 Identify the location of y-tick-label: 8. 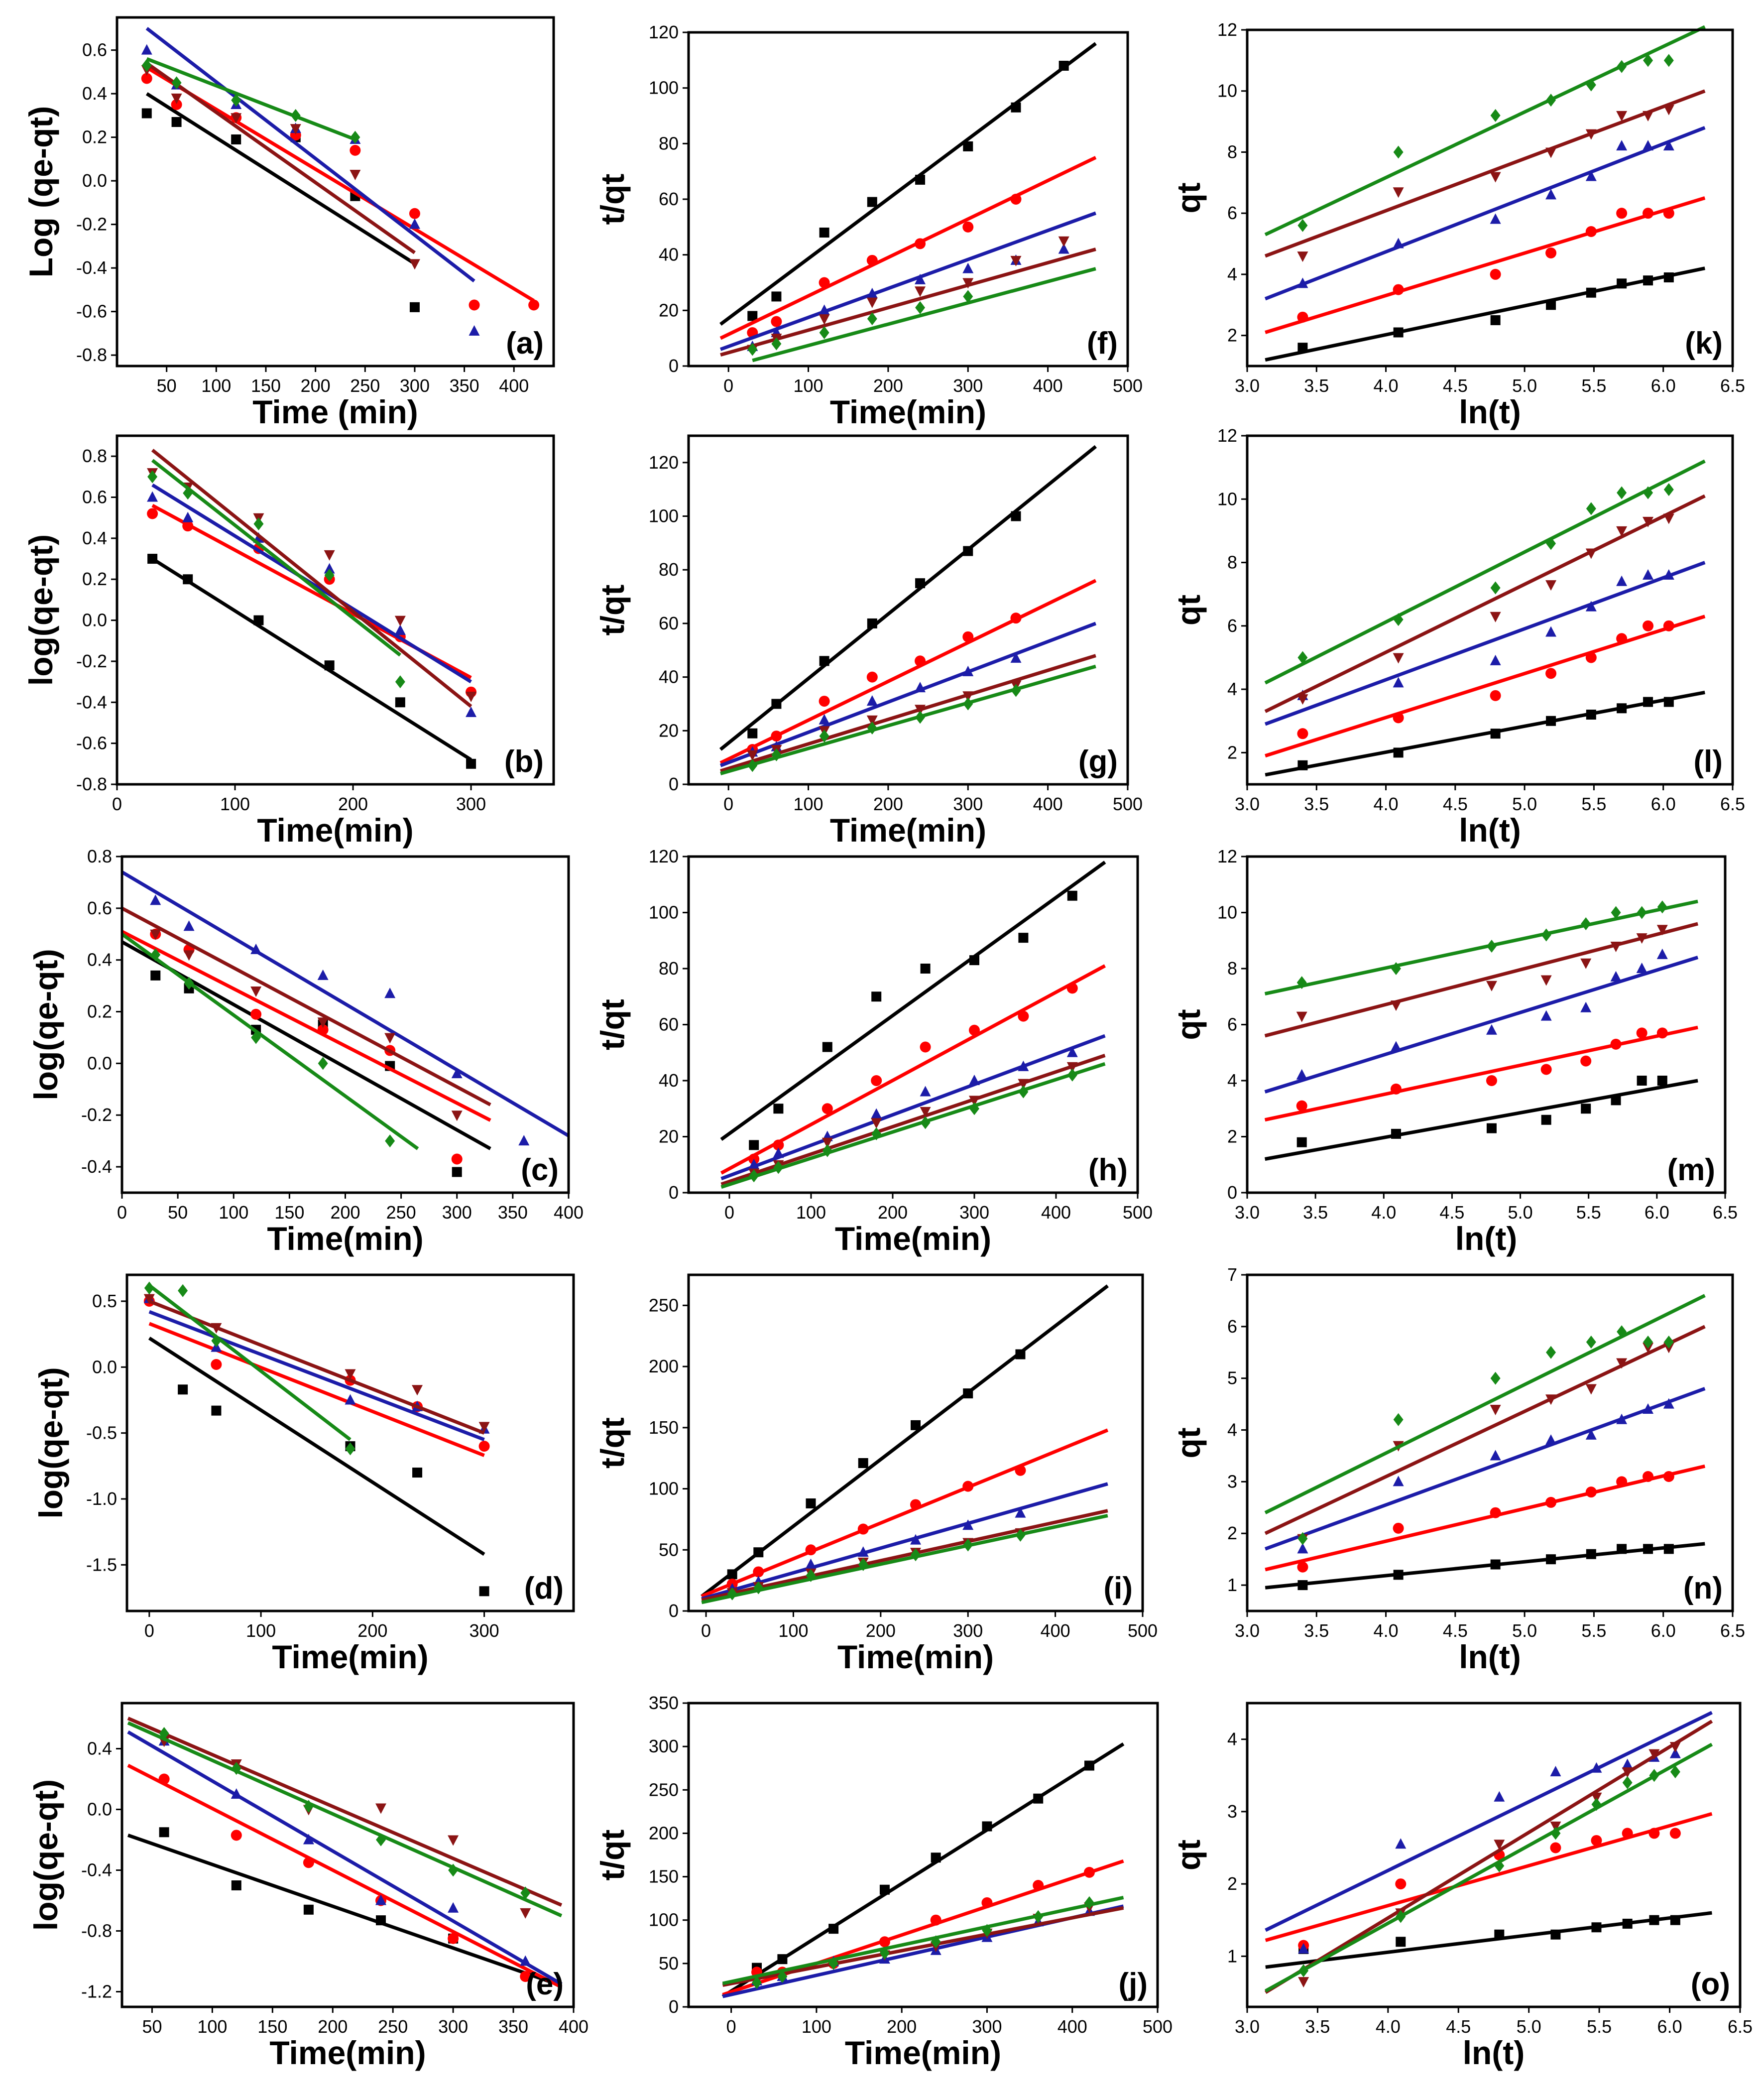
(1232, 969).